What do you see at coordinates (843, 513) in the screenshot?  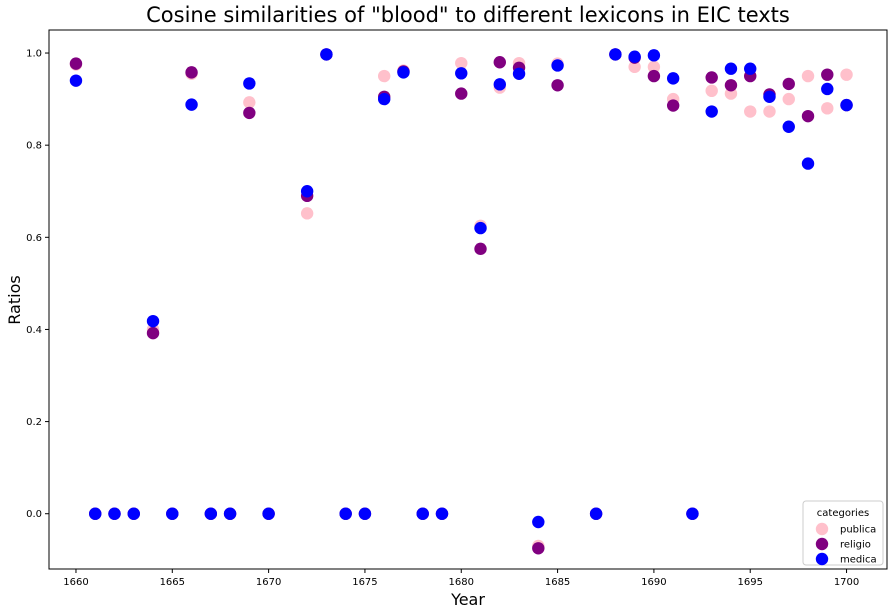 I see `legend-title: categories` at bounding box center [843, 513].